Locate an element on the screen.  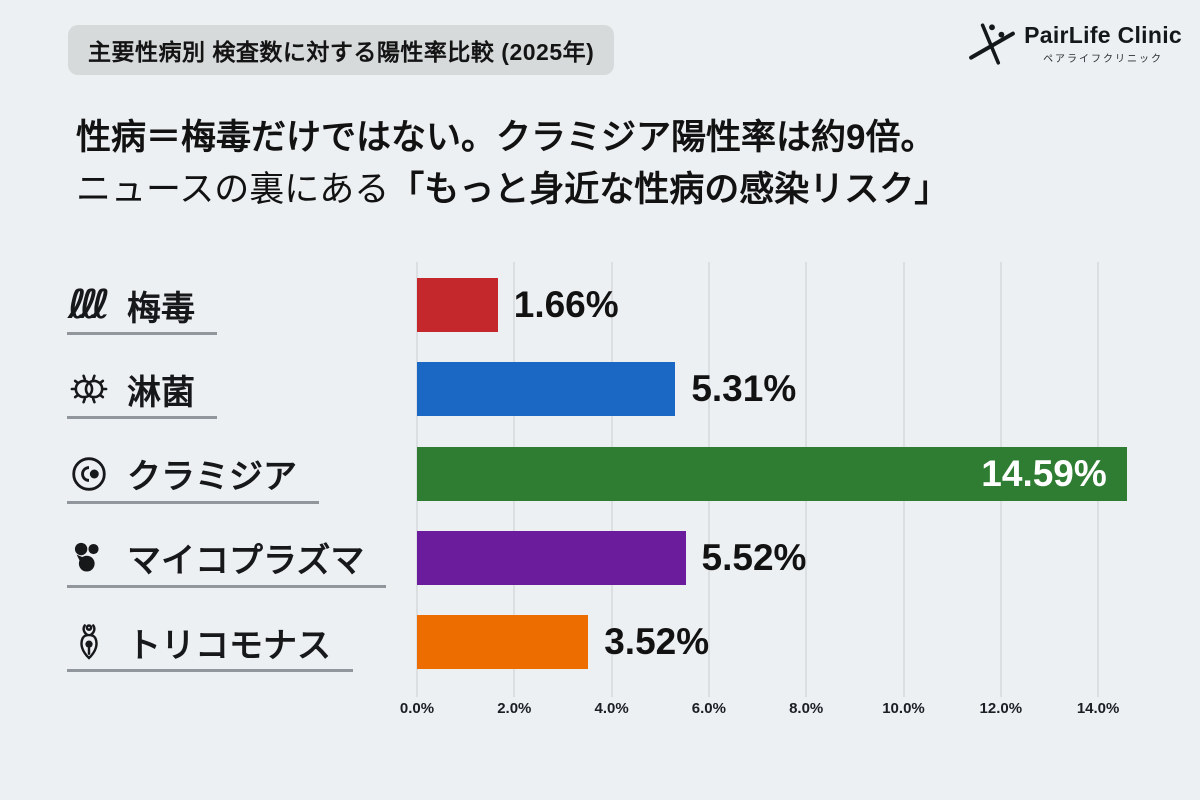
clinic-logo: PairLife Clinic ペアライフクリニック is located at coordinates (1075, 43).